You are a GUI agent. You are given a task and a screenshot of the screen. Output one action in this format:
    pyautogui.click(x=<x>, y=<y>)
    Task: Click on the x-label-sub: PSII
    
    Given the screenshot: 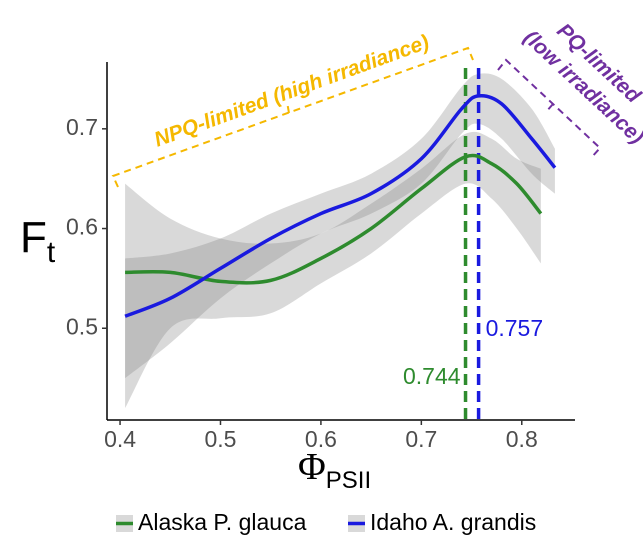 What is the action you would take?
    pyautogui.click(x=348, y=480)
    